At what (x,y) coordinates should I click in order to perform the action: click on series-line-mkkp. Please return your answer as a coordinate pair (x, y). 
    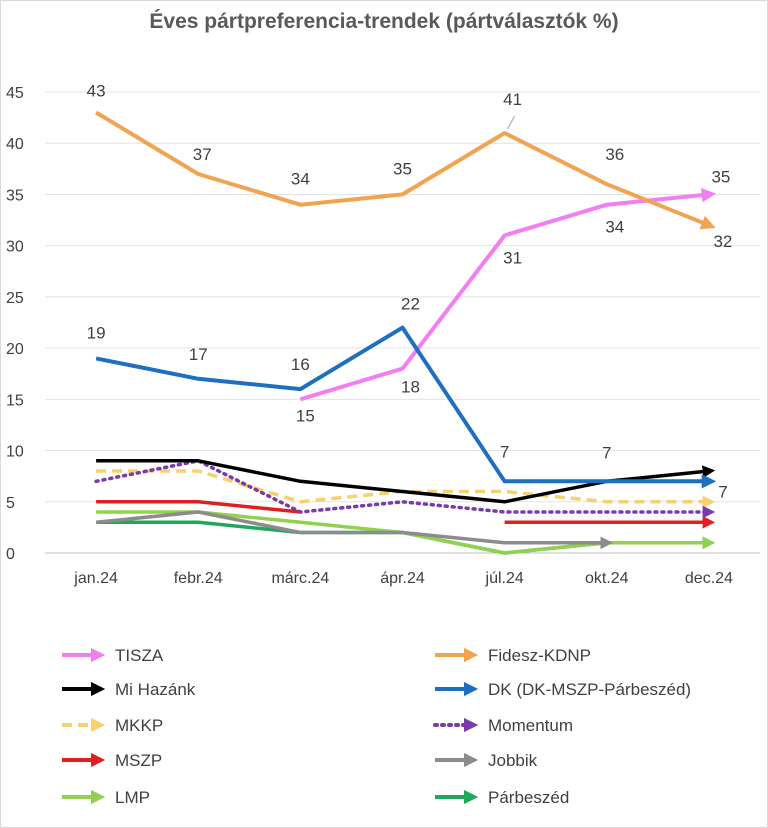
    Looking at the image, I should click on (406, 489).